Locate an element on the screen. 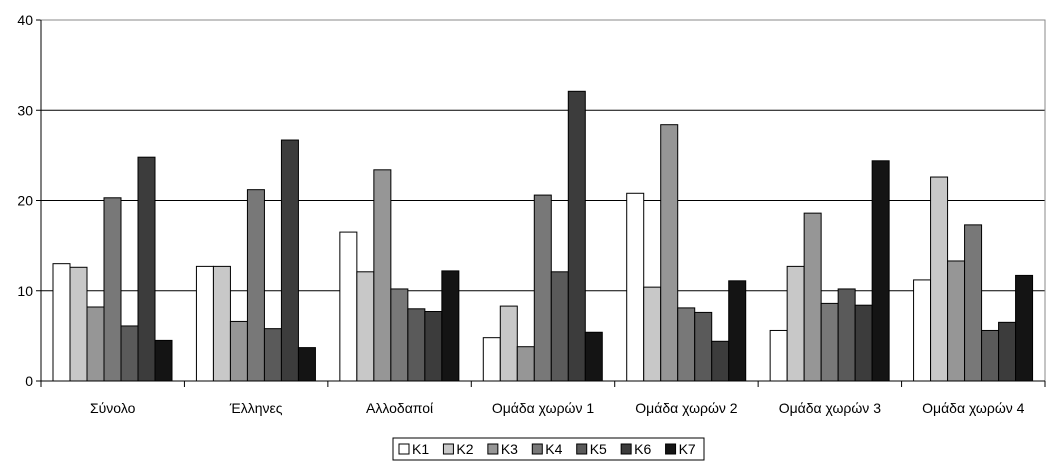 This screenshot has width=1049, height=462. category-label: Ομάδα χωρών 1 is located at coordinates (543, 408).